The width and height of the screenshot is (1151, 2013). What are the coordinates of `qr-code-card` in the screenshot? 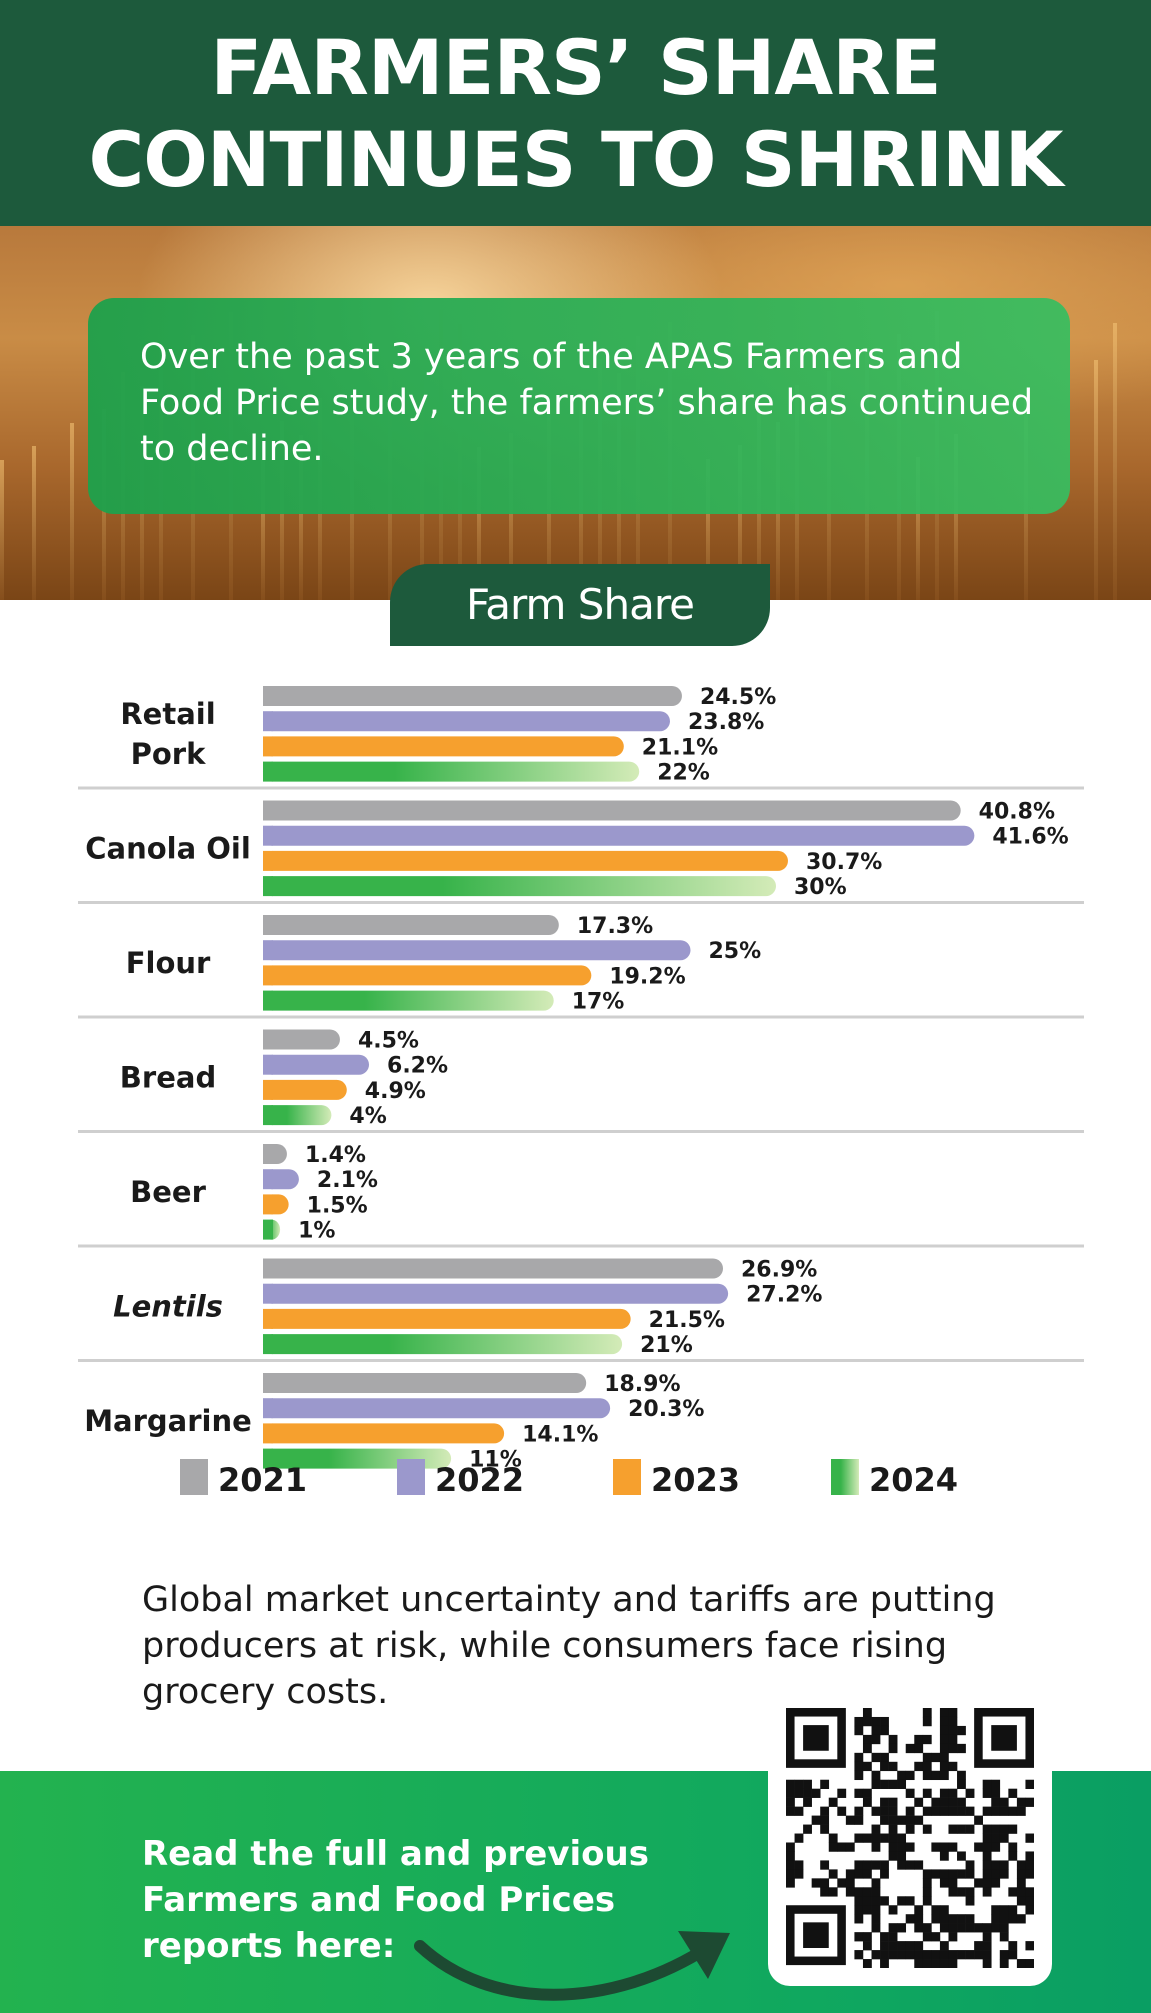 It's located at (910, 1838).